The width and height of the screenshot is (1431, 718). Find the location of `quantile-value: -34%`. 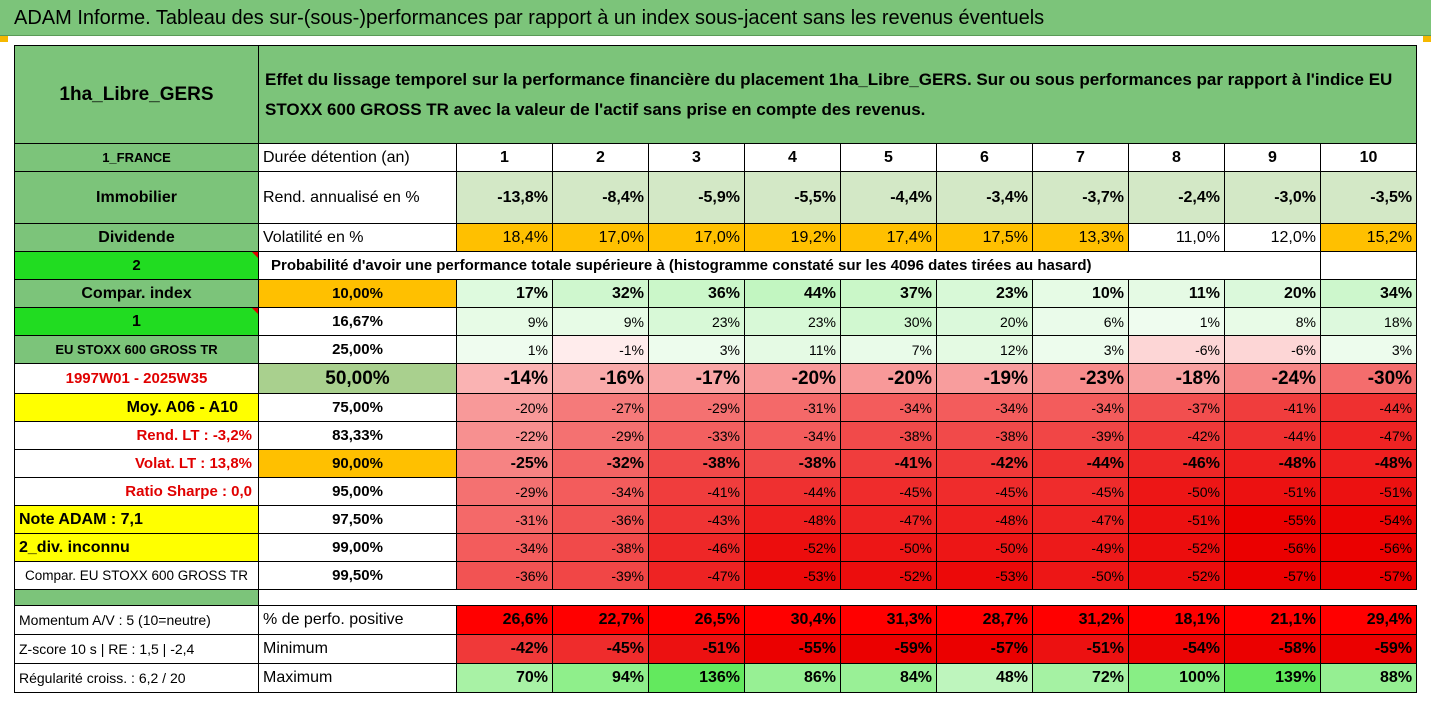

quantile-value: -34% is located at coordinates (600, 491).